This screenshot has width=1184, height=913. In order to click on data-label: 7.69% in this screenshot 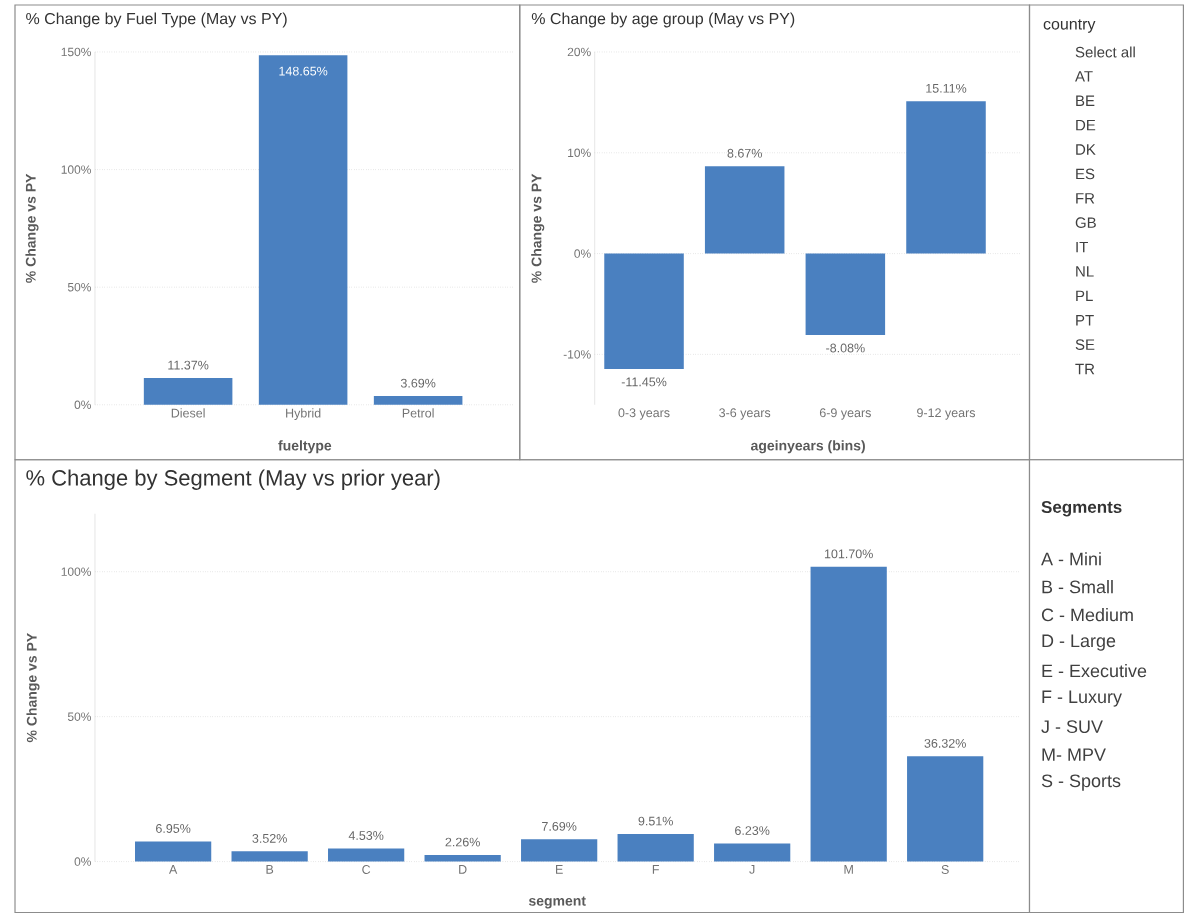, I will do `click(559, 826)`.